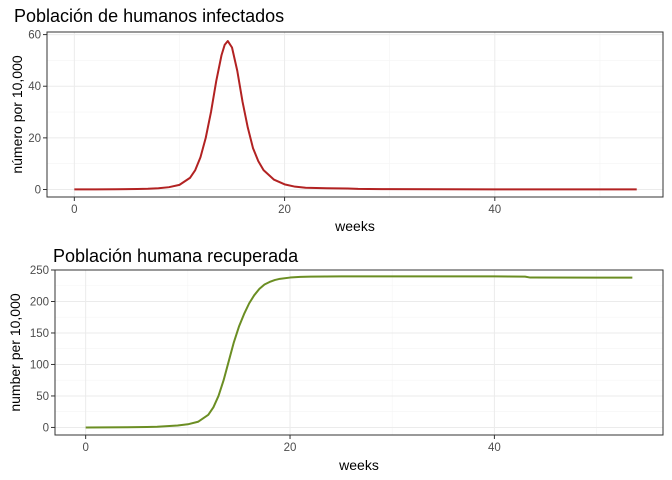 The image size is (672, 480). Describe the element at coordinates (17, 114) in the screenshot. I see `y-axis-label: número por 10,000` at that location.